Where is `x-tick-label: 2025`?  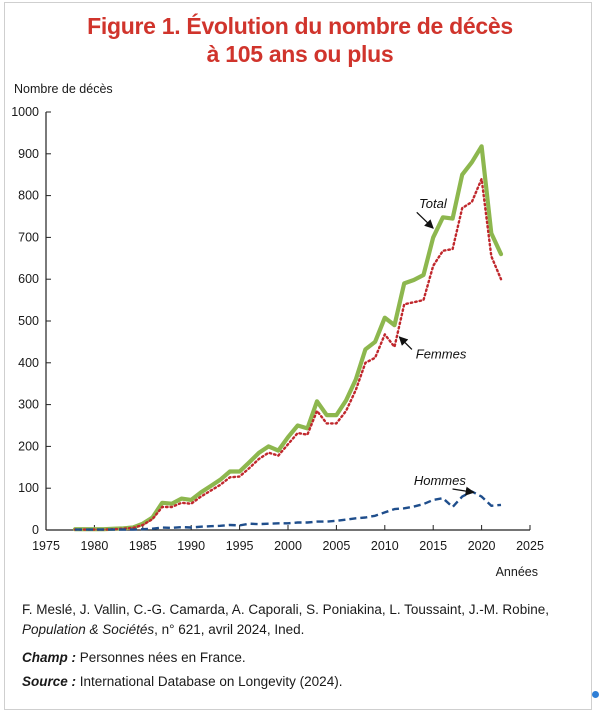
x-tick-label: 2025 is located at coordinates (530, 546).